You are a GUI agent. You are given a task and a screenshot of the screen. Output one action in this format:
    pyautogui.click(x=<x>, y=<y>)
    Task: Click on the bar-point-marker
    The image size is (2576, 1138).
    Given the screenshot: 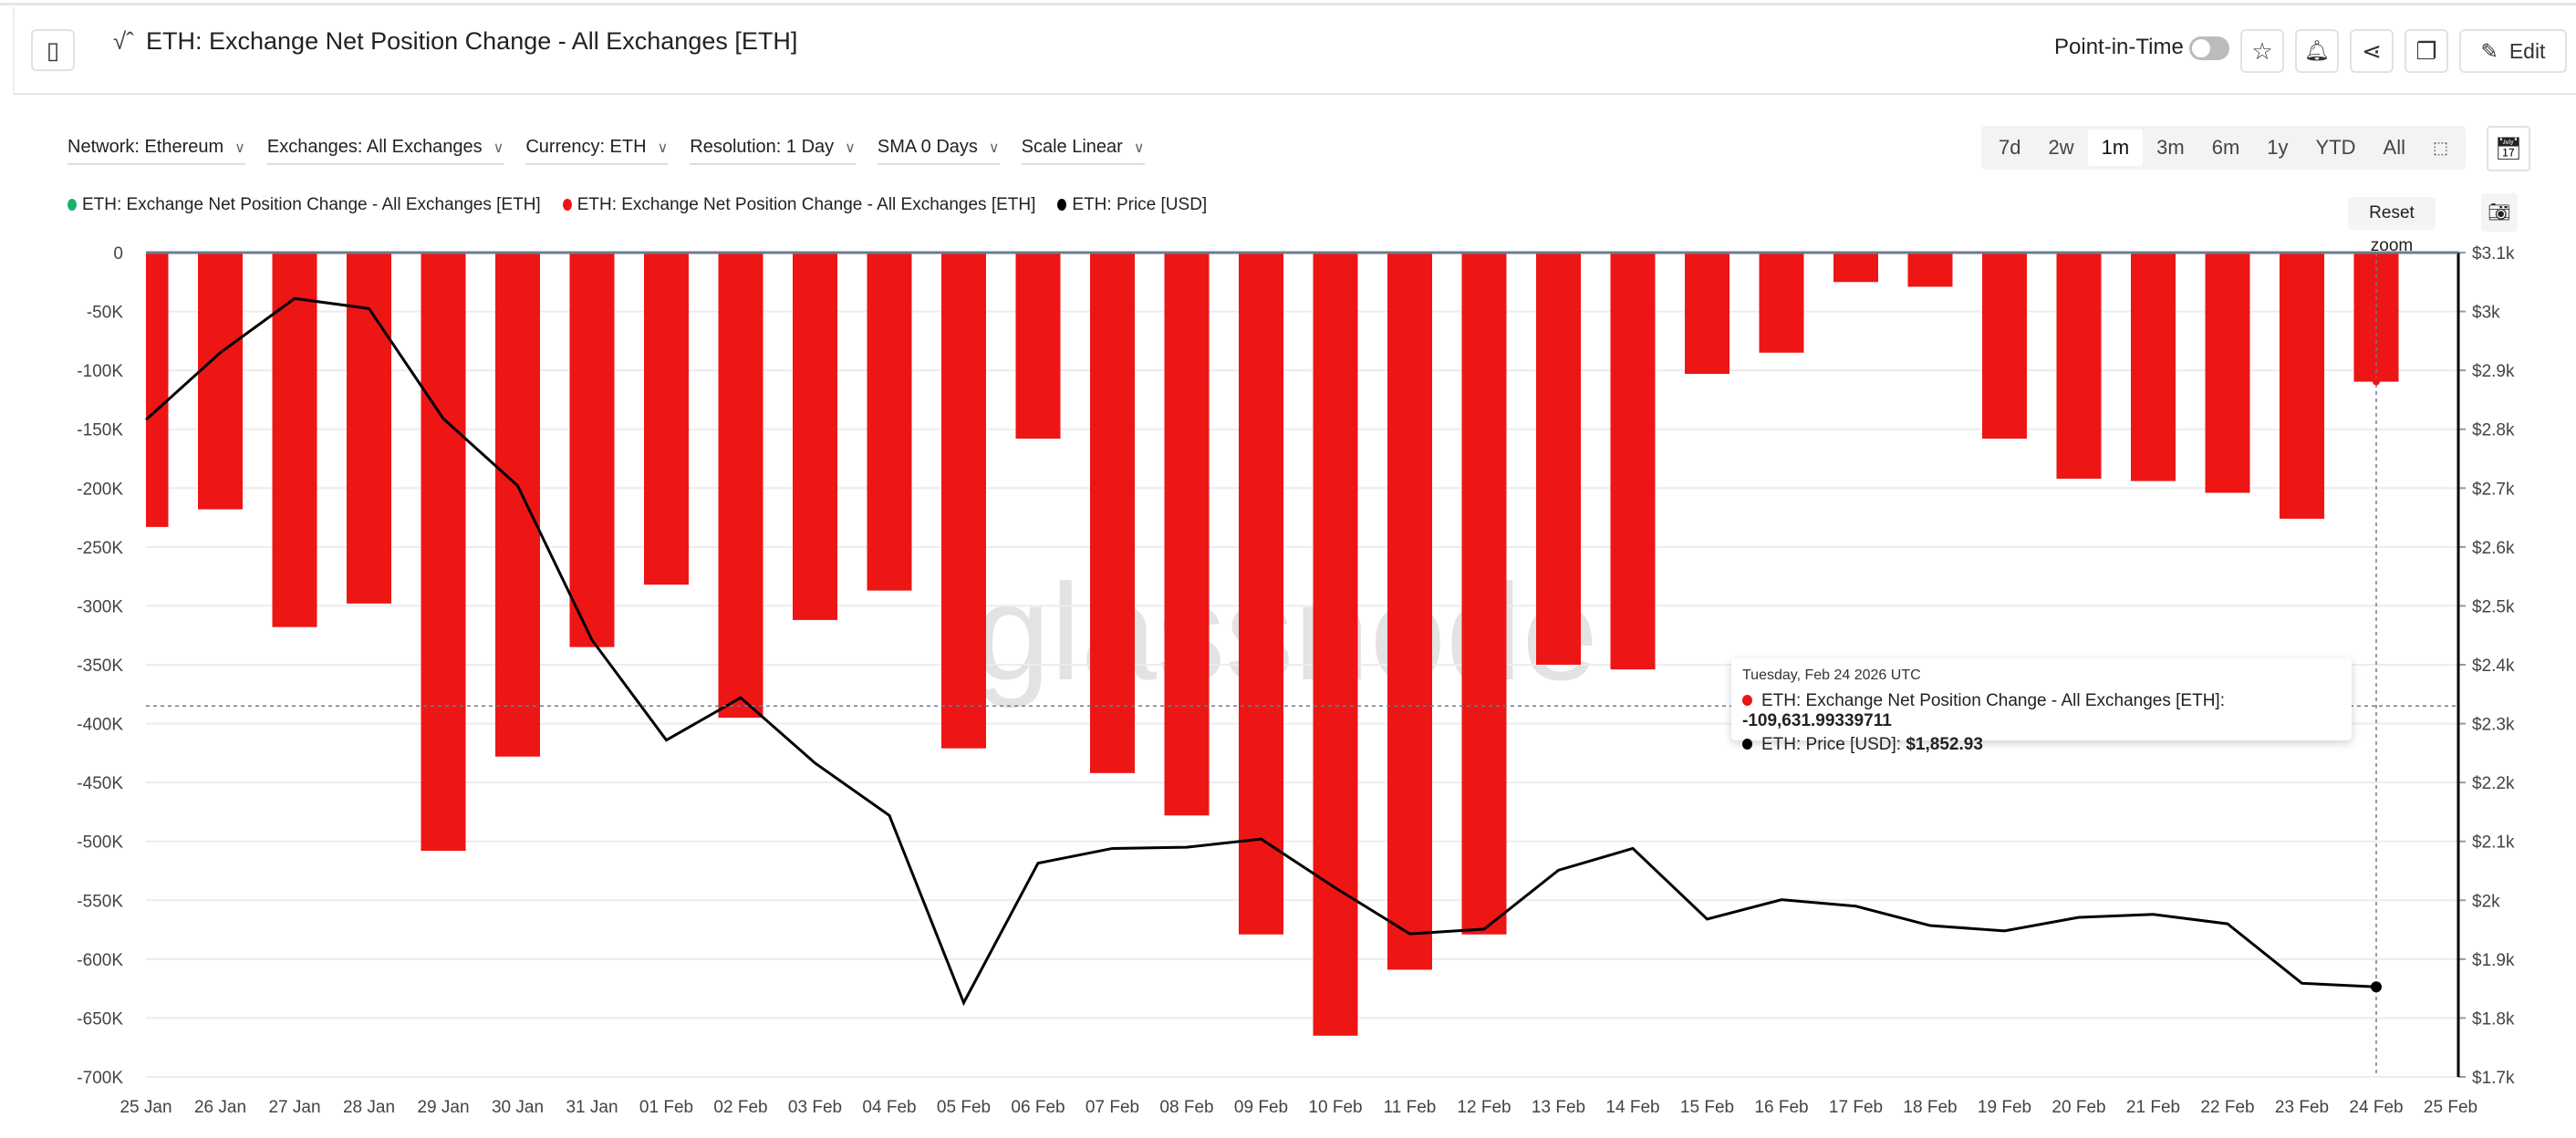 What is the action you would take?
    pyautogui.click(x=2376, y=382)
    